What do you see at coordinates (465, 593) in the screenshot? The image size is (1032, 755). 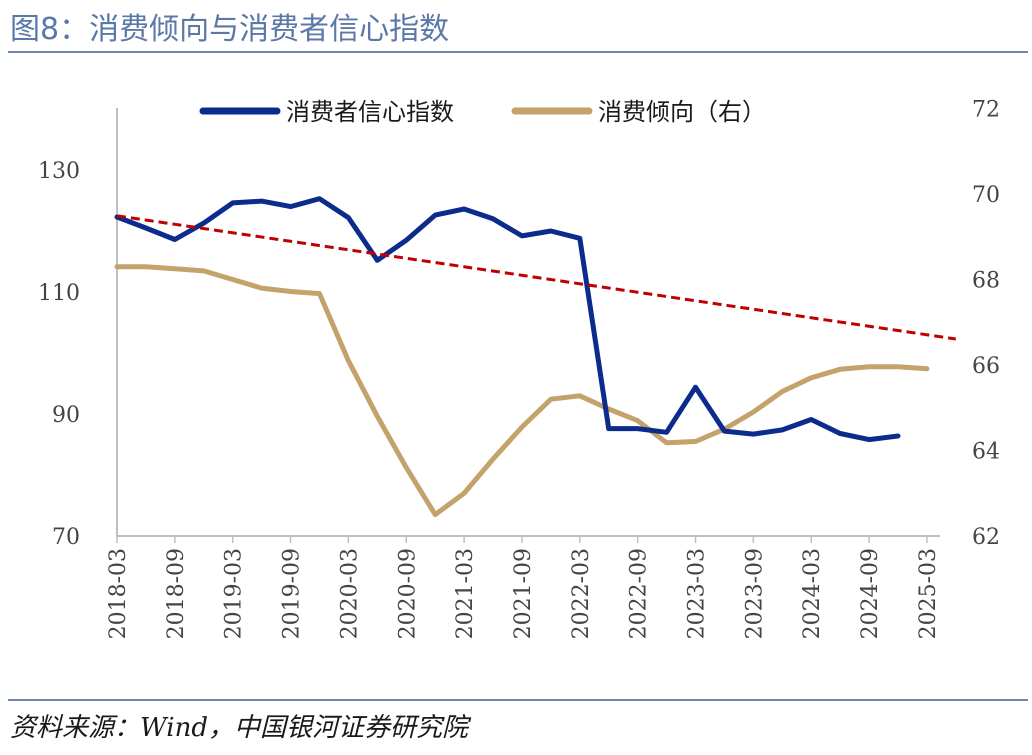 I see `x-tick-label: 2021-03` at bounding box center [465, 593].